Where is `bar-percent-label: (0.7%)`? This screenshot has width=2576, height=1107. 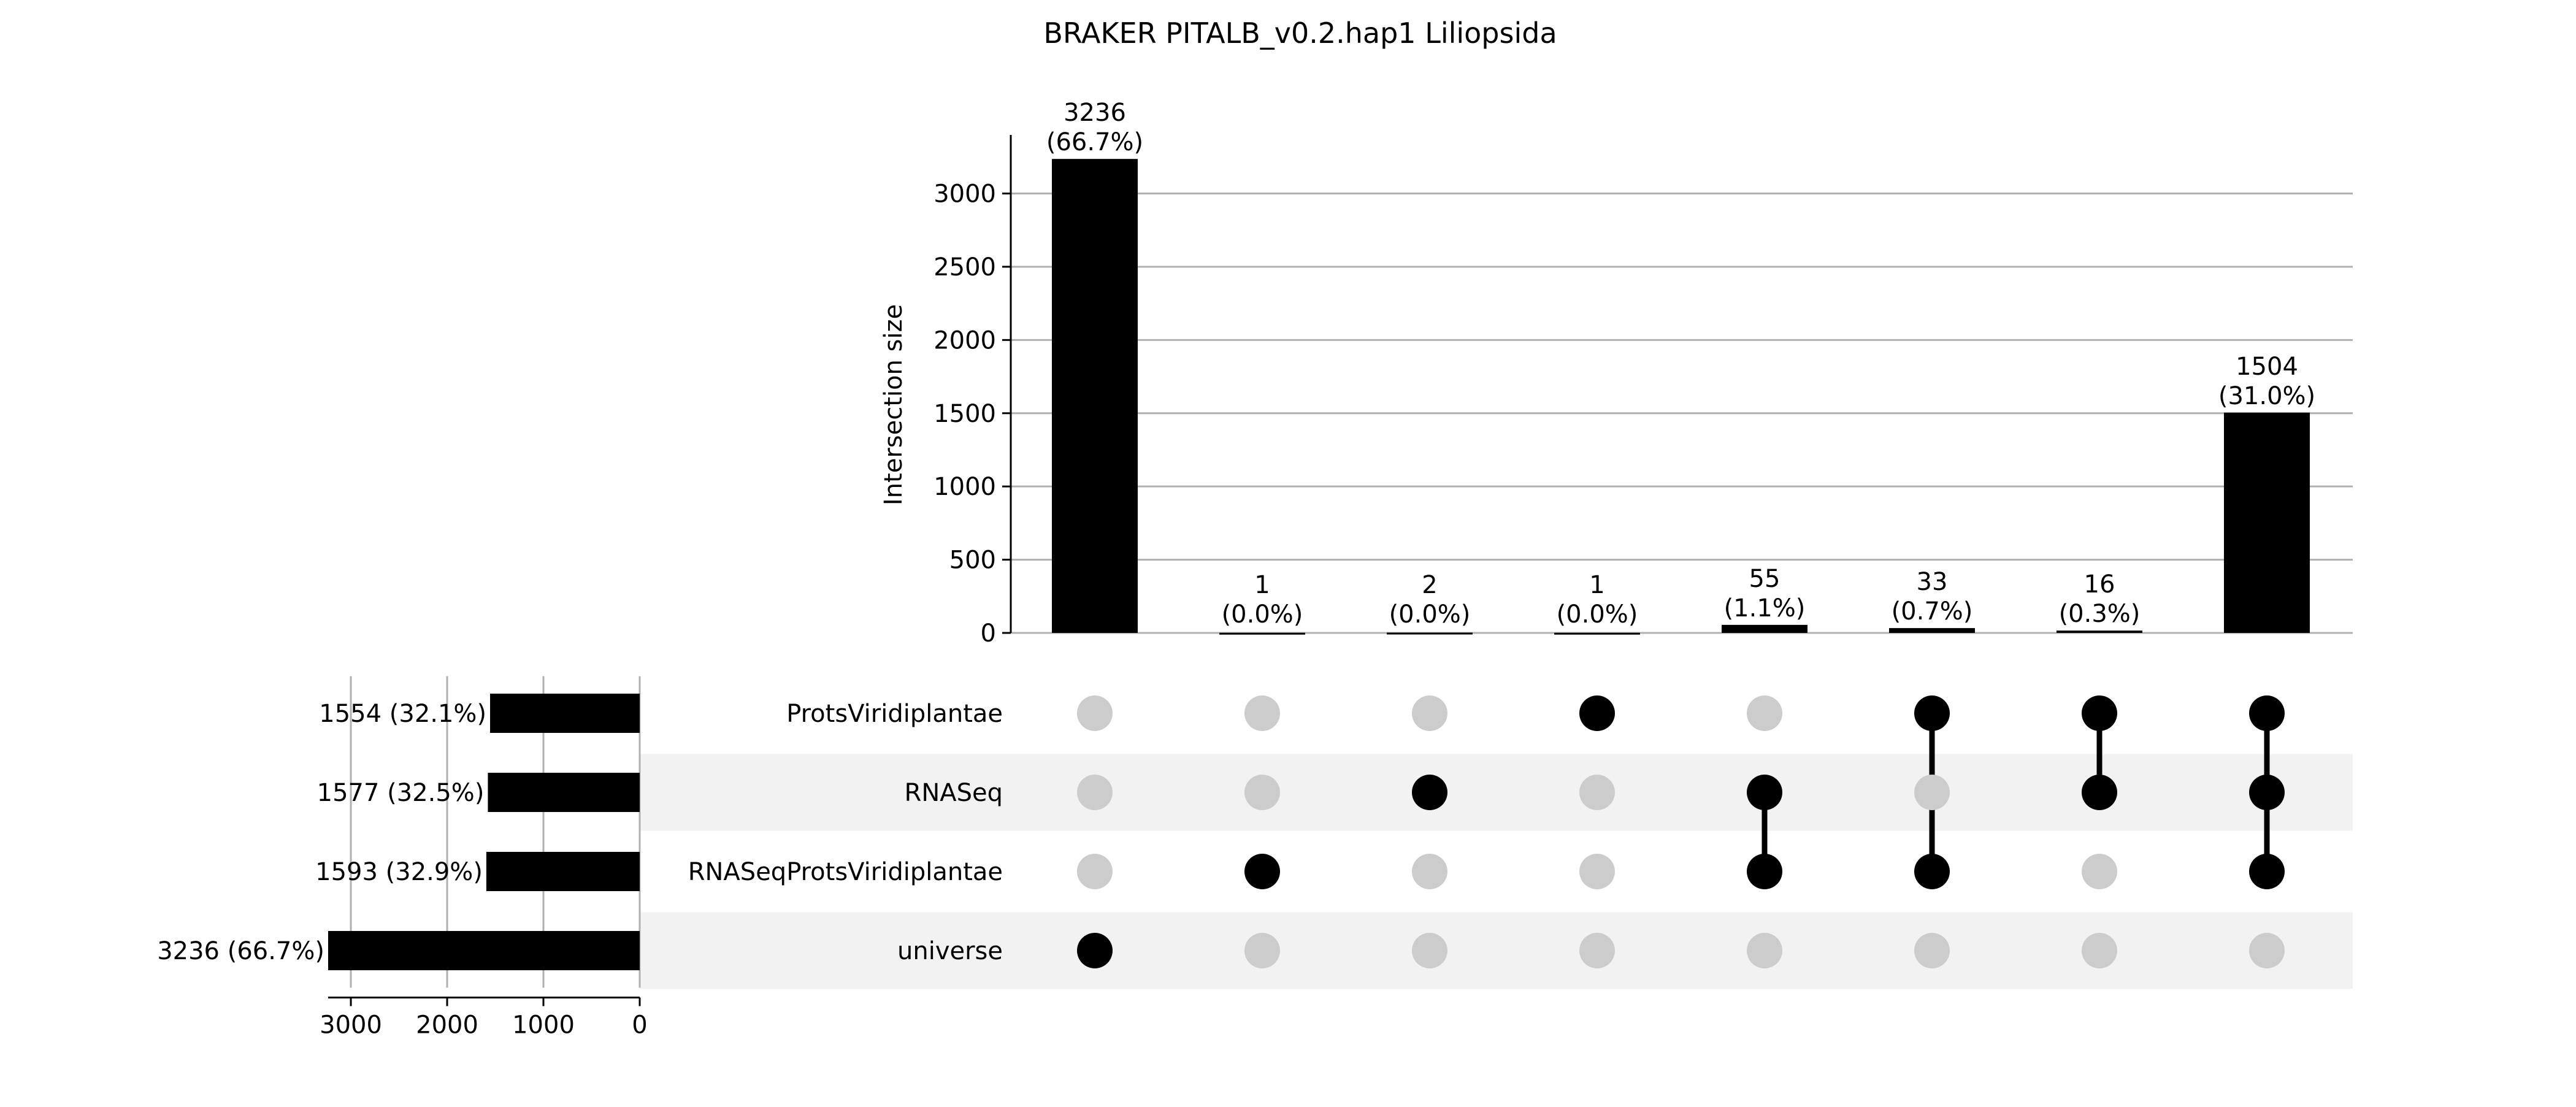 bar-percent-label: (0.7%) is located at coordinates (1932, 611).